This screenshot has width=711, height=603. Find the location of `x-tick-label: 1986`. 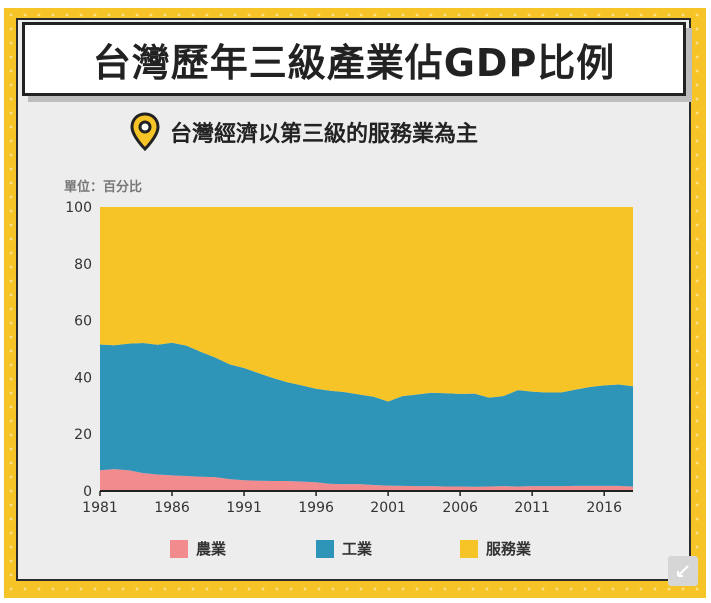

x-tick-label: 1986 is located at coordinates (172, 508).